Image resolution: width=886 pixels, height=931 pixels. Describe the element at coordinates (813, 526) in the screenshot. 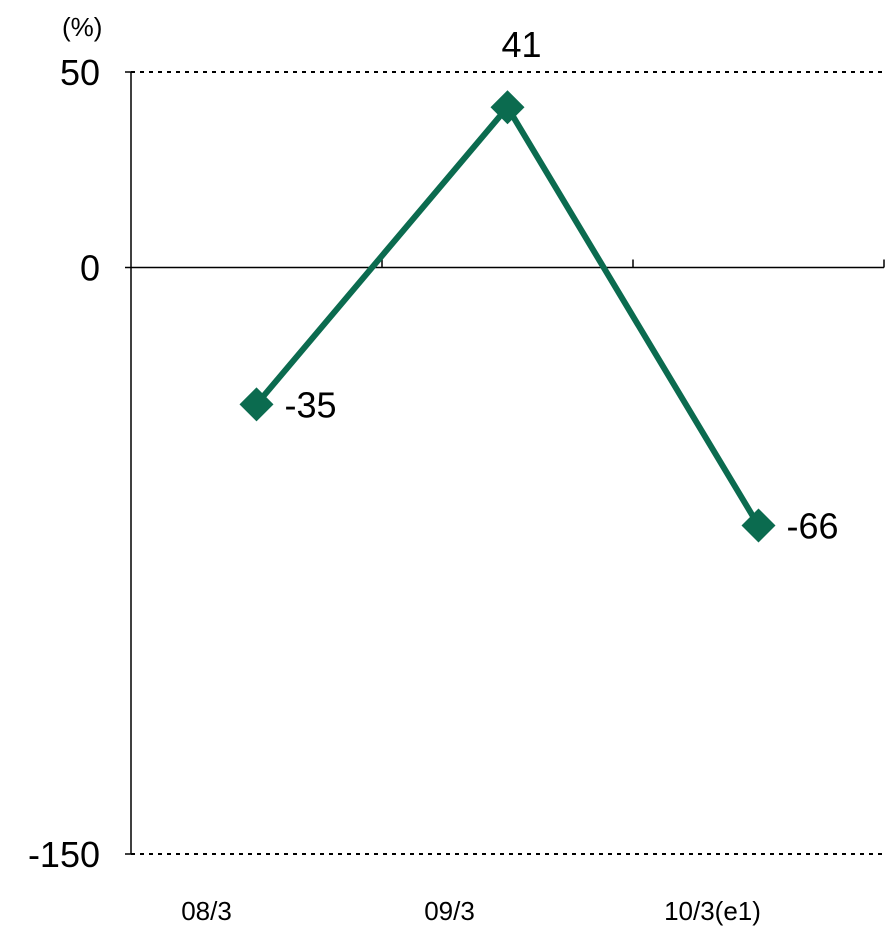

I see `data-label: -66` at that location.